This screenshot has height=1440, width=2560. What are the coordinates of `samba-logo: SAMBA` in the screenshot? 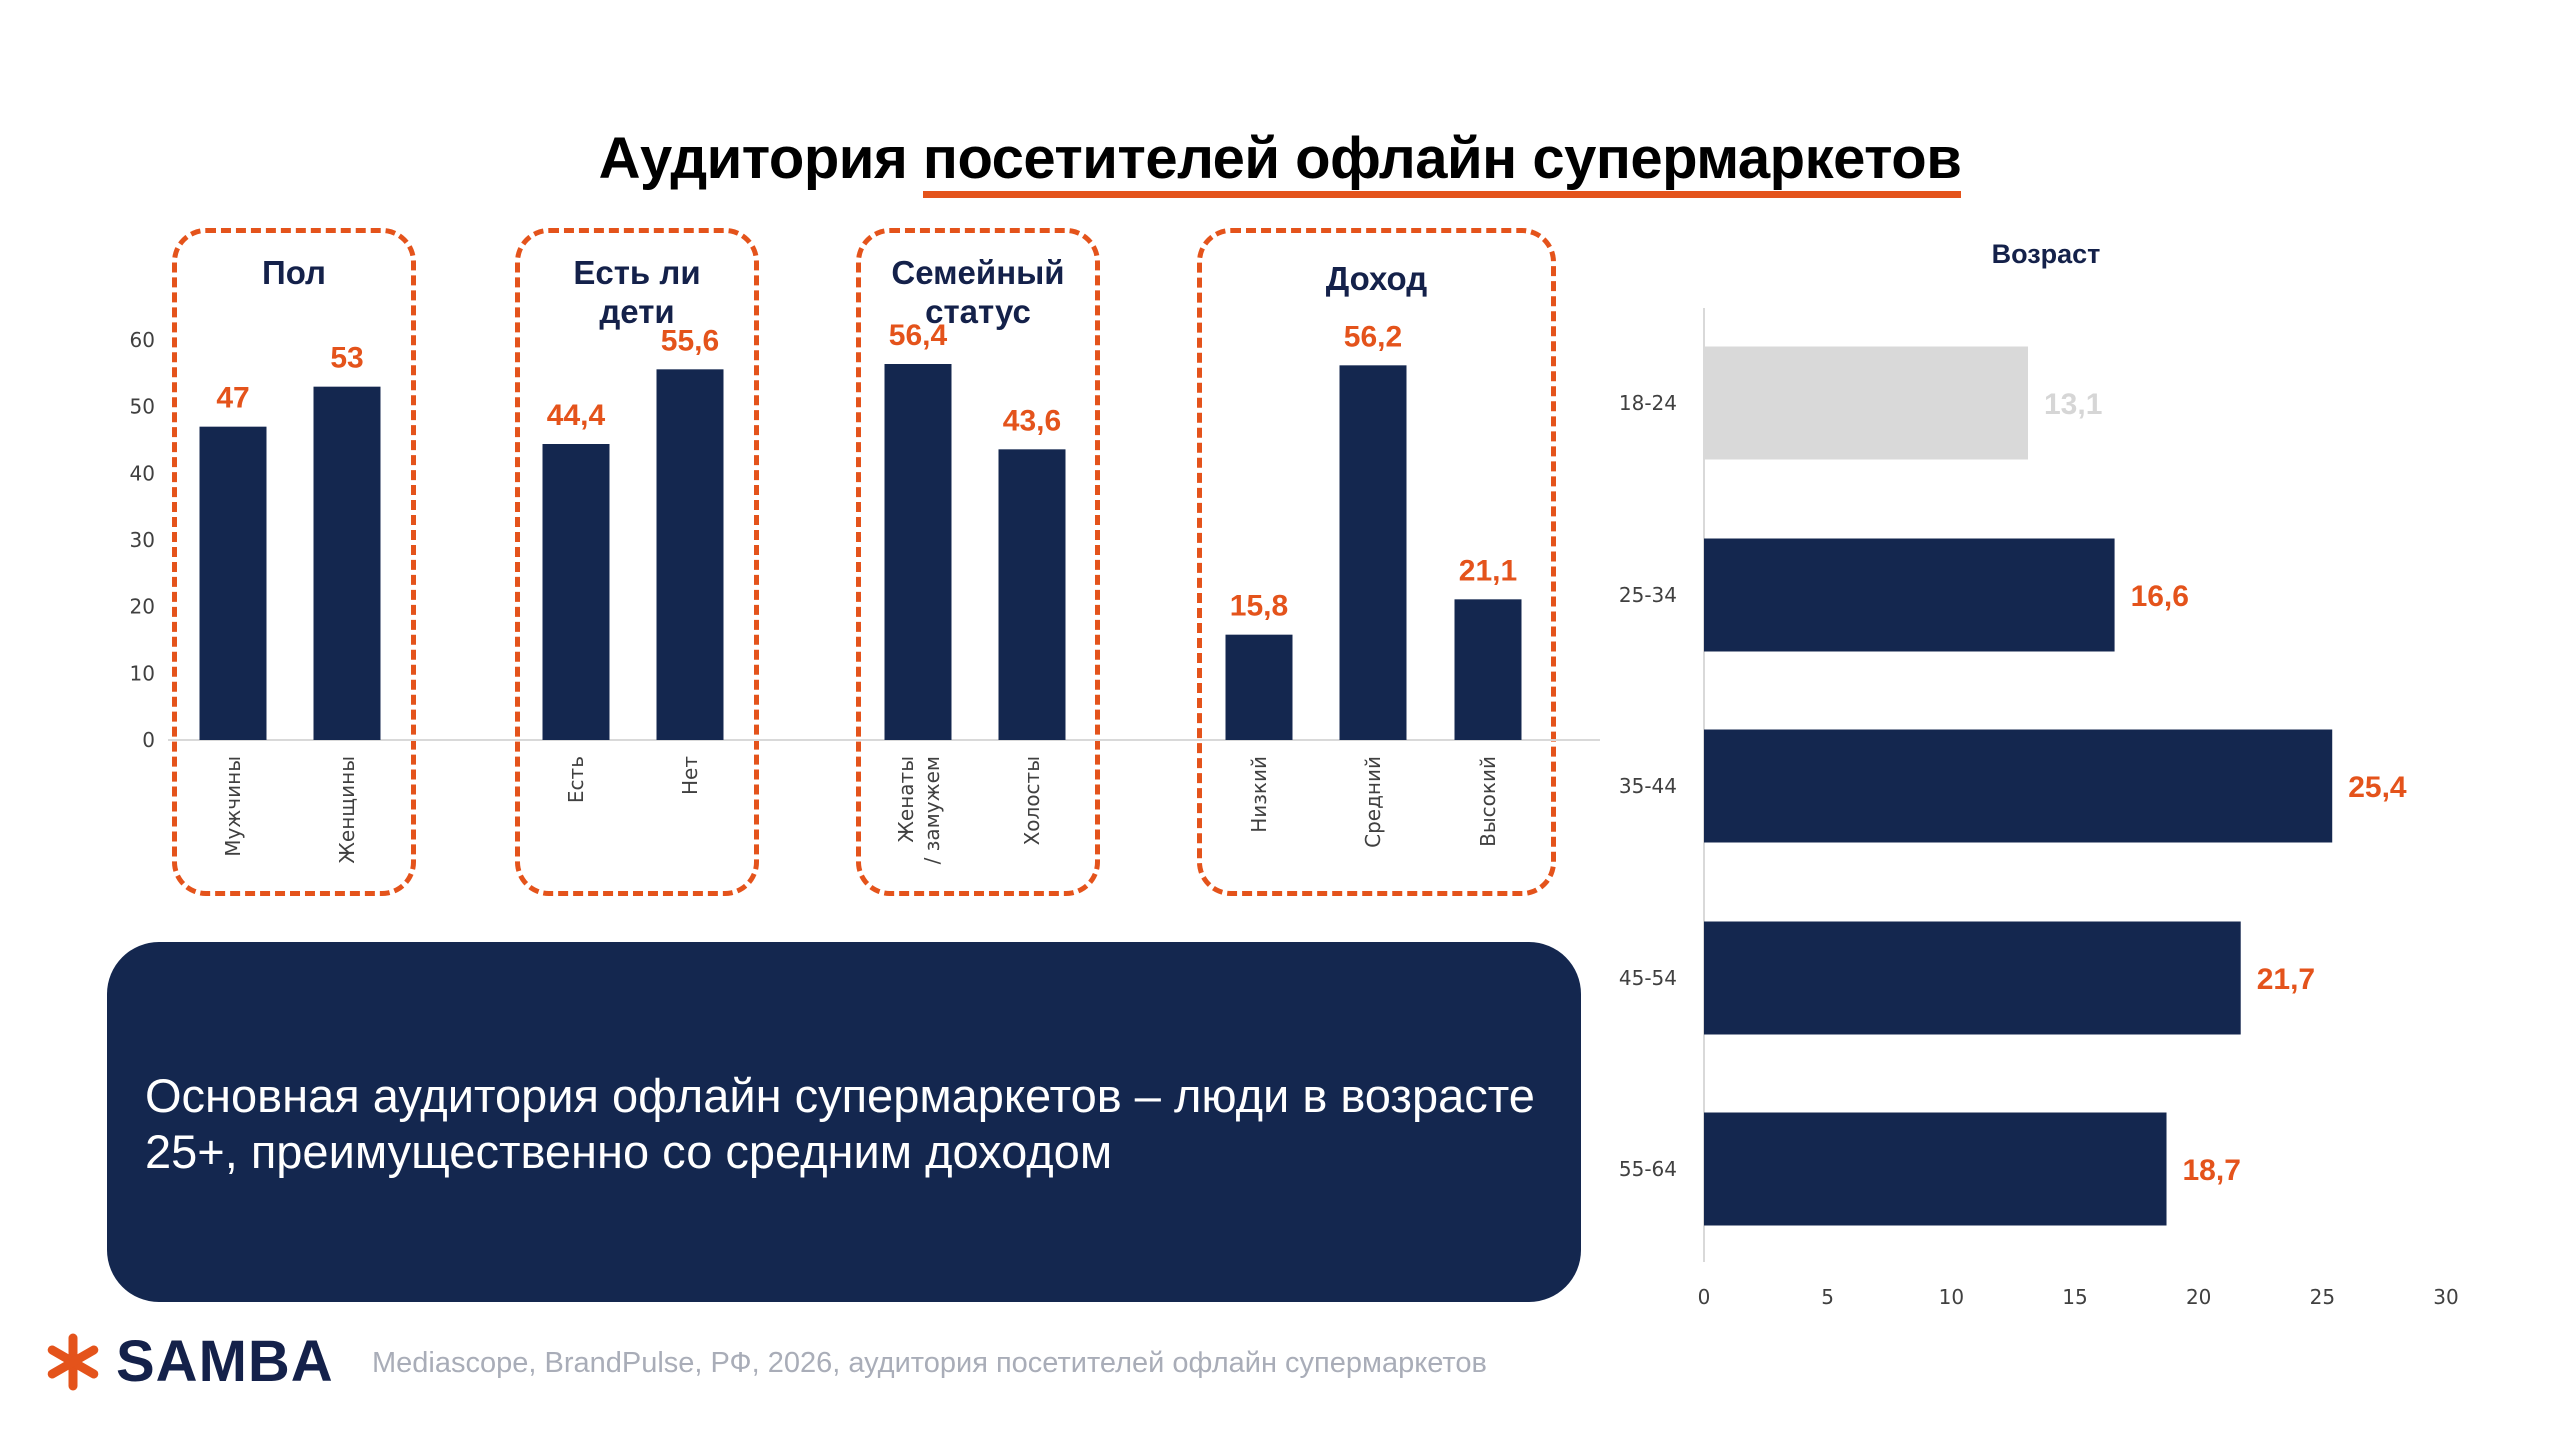 It's located at (189, 1361).